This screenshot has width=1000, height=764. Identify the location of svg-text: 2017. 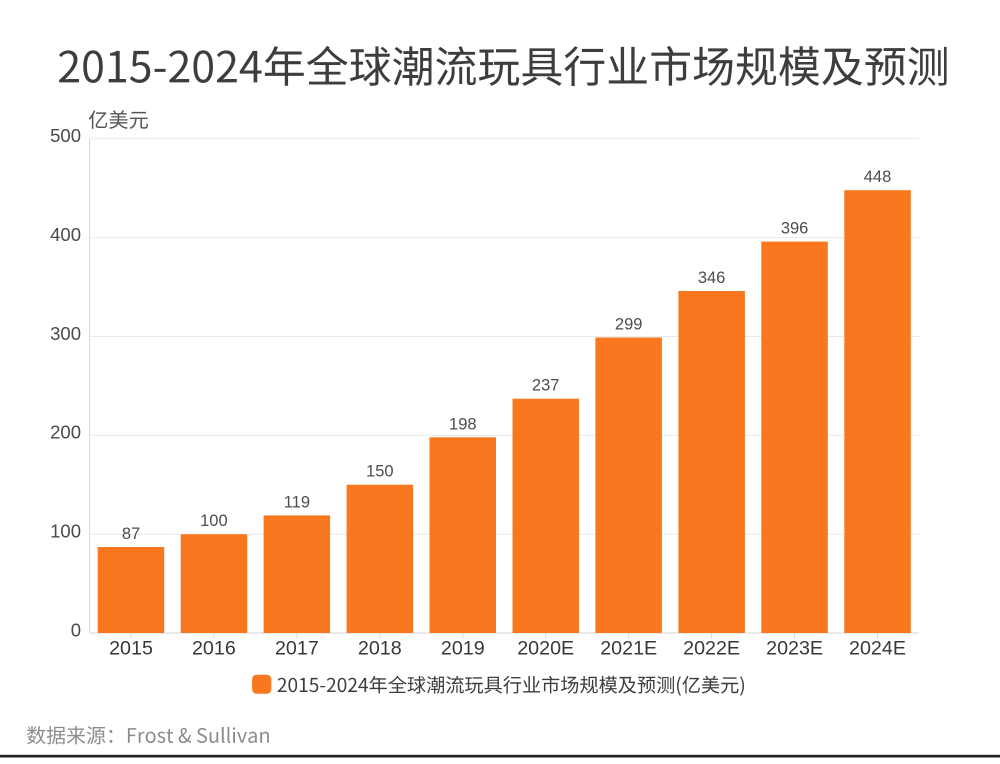
(297, 649).